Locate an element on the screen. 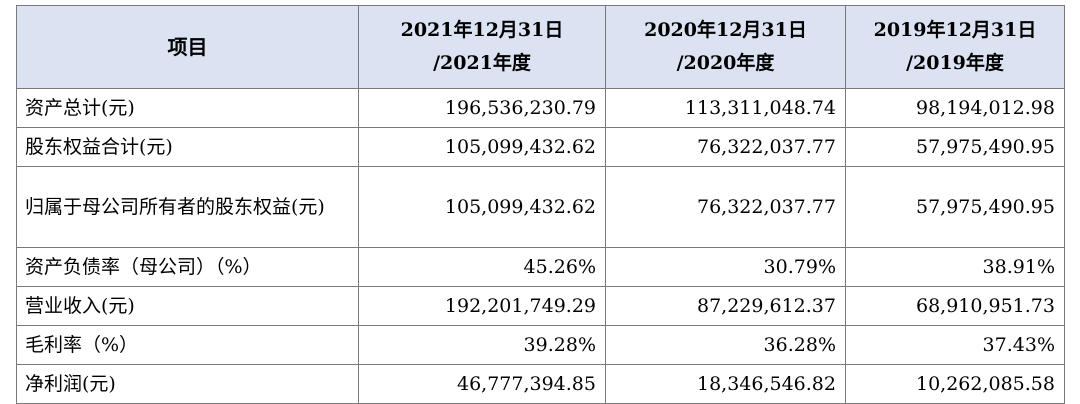 This screenshot has height=404, width=1080. cell-2021: 39.28% is located at coordinates (482, 345).